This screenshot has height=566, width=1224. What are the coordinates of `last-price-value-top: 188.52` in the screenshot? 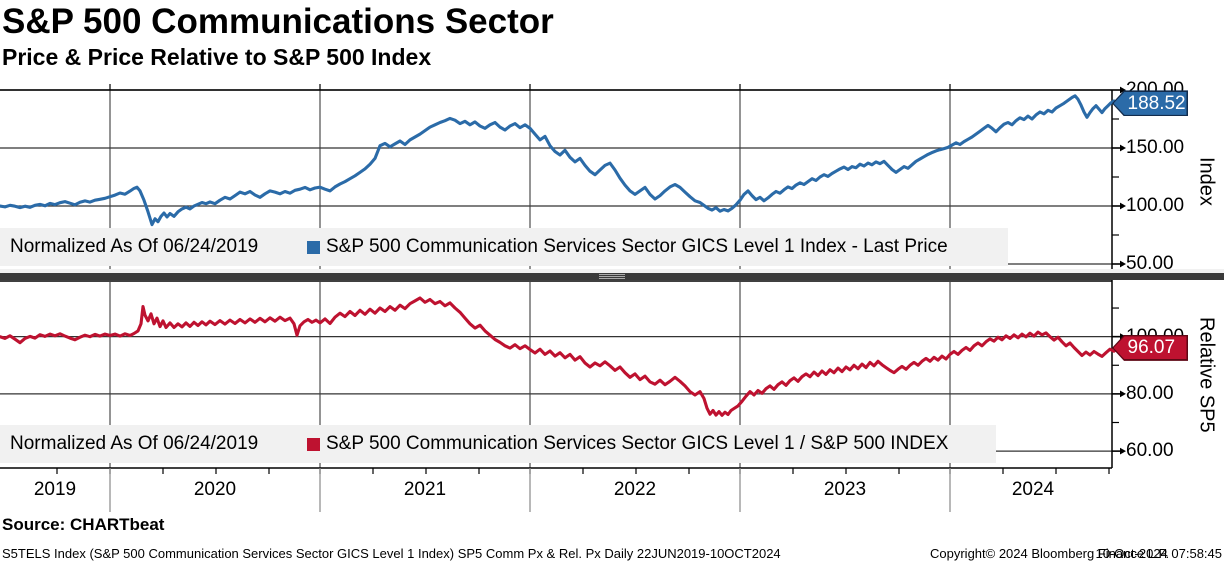 It's located at (1150, 103).